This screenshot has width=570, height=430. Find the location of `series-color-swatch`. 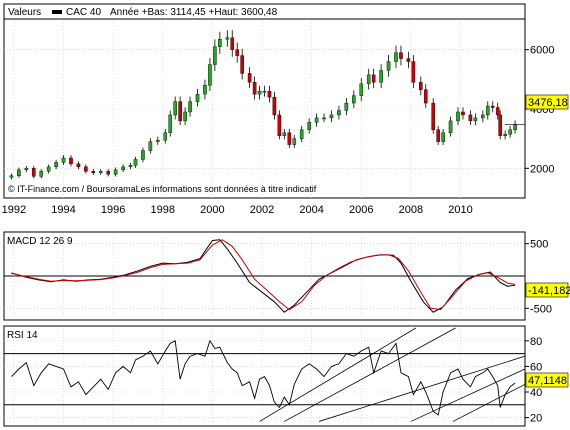

series-color-swatch is located at coordinates (57, 12).